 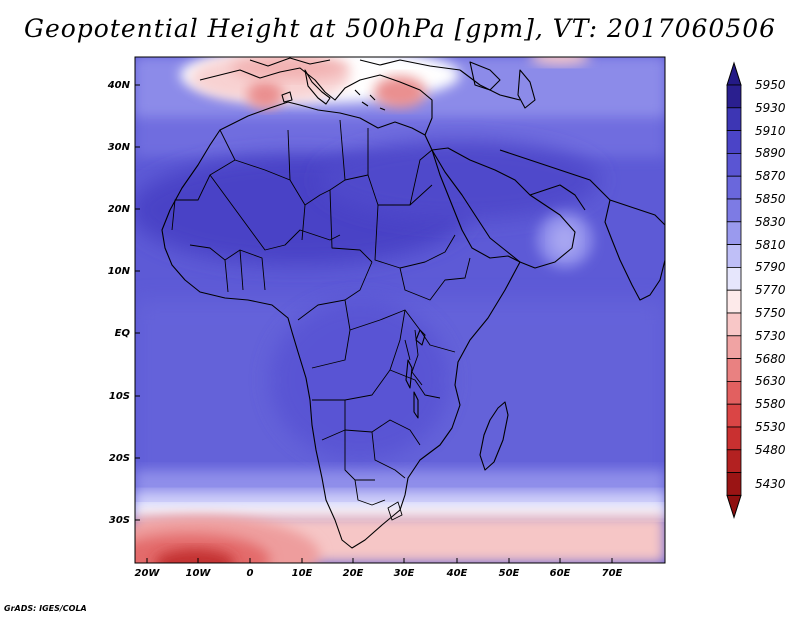 I want to click on colorbar-label: 5580, so click(x=770, y=404).